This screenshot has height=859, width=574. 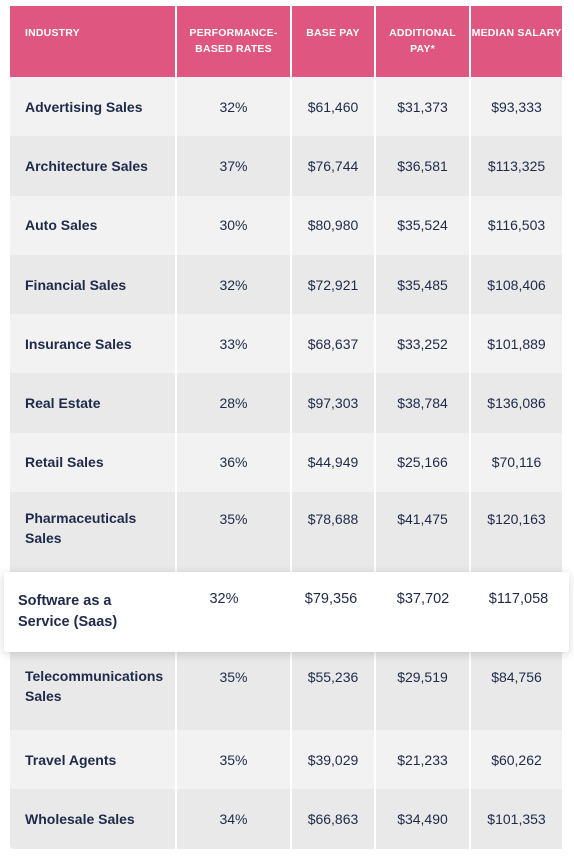 What do you see at coordinates (334, 166) in the screenshot?
I see `base-pay-cell: $76,744` at bounding box center [334, 166].